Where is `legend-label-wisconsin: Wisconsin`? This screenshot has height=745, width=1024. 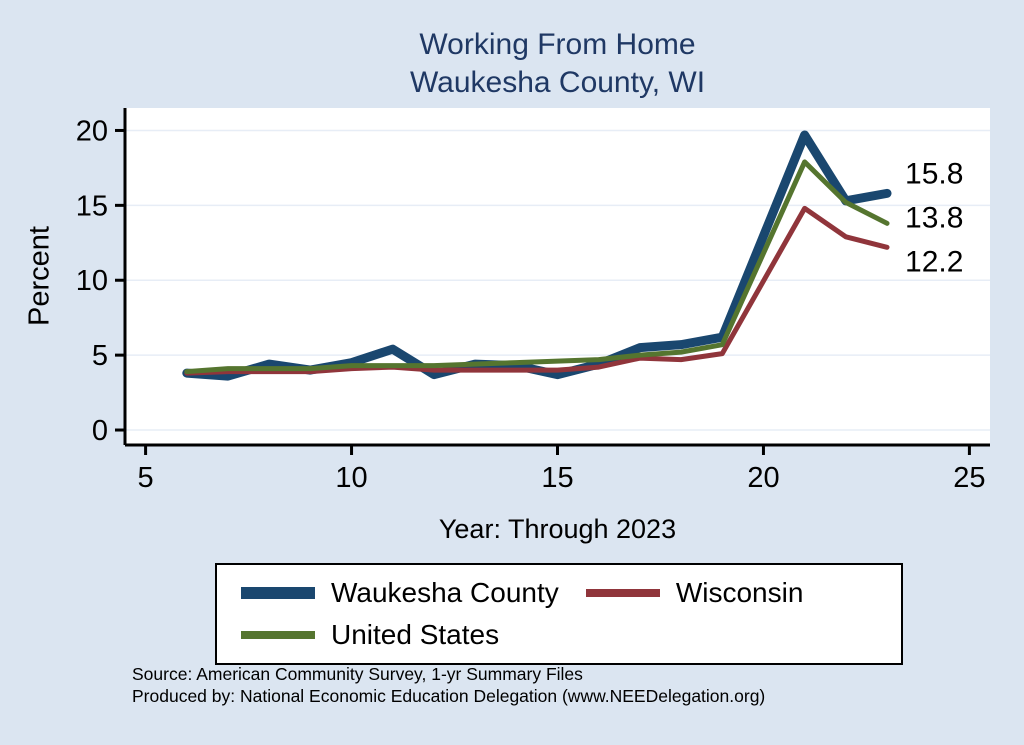 legend-label-wisconsin: Wisconsin is located at coordinates (739, 592).